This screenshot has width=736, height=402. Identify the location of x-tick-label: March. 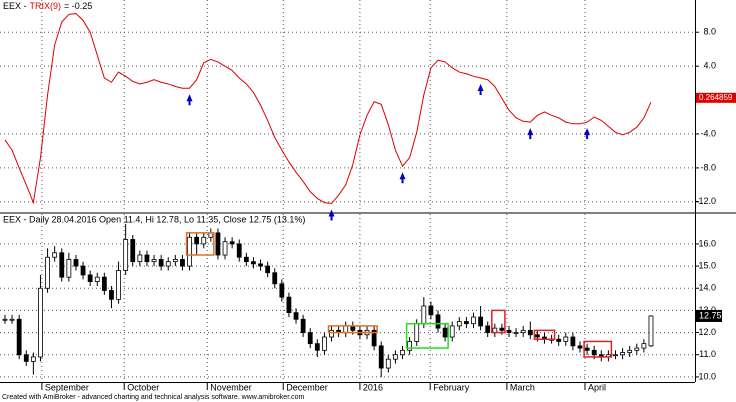
(522, 387).